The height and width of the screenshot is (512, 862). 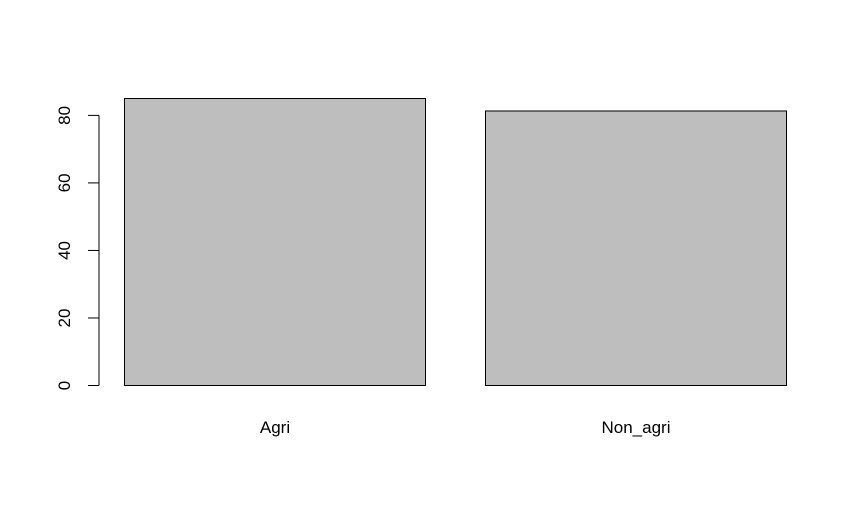 I want to click on y-axis: 0 20 40 60 80, so click(x=77, y=248).